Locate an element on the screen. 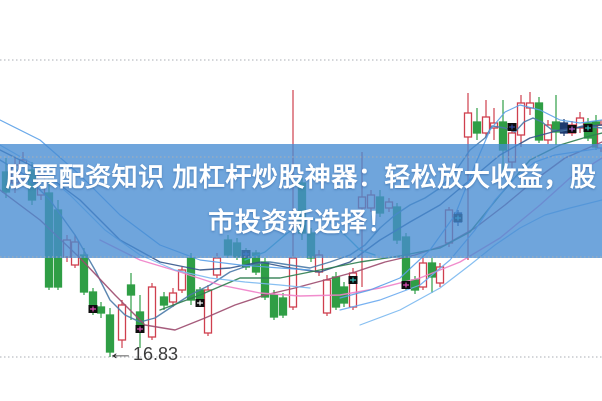 This screenshot has width=602, height=401. low-price-annotation: ← 16.83 is located at coordinates (142, 354).